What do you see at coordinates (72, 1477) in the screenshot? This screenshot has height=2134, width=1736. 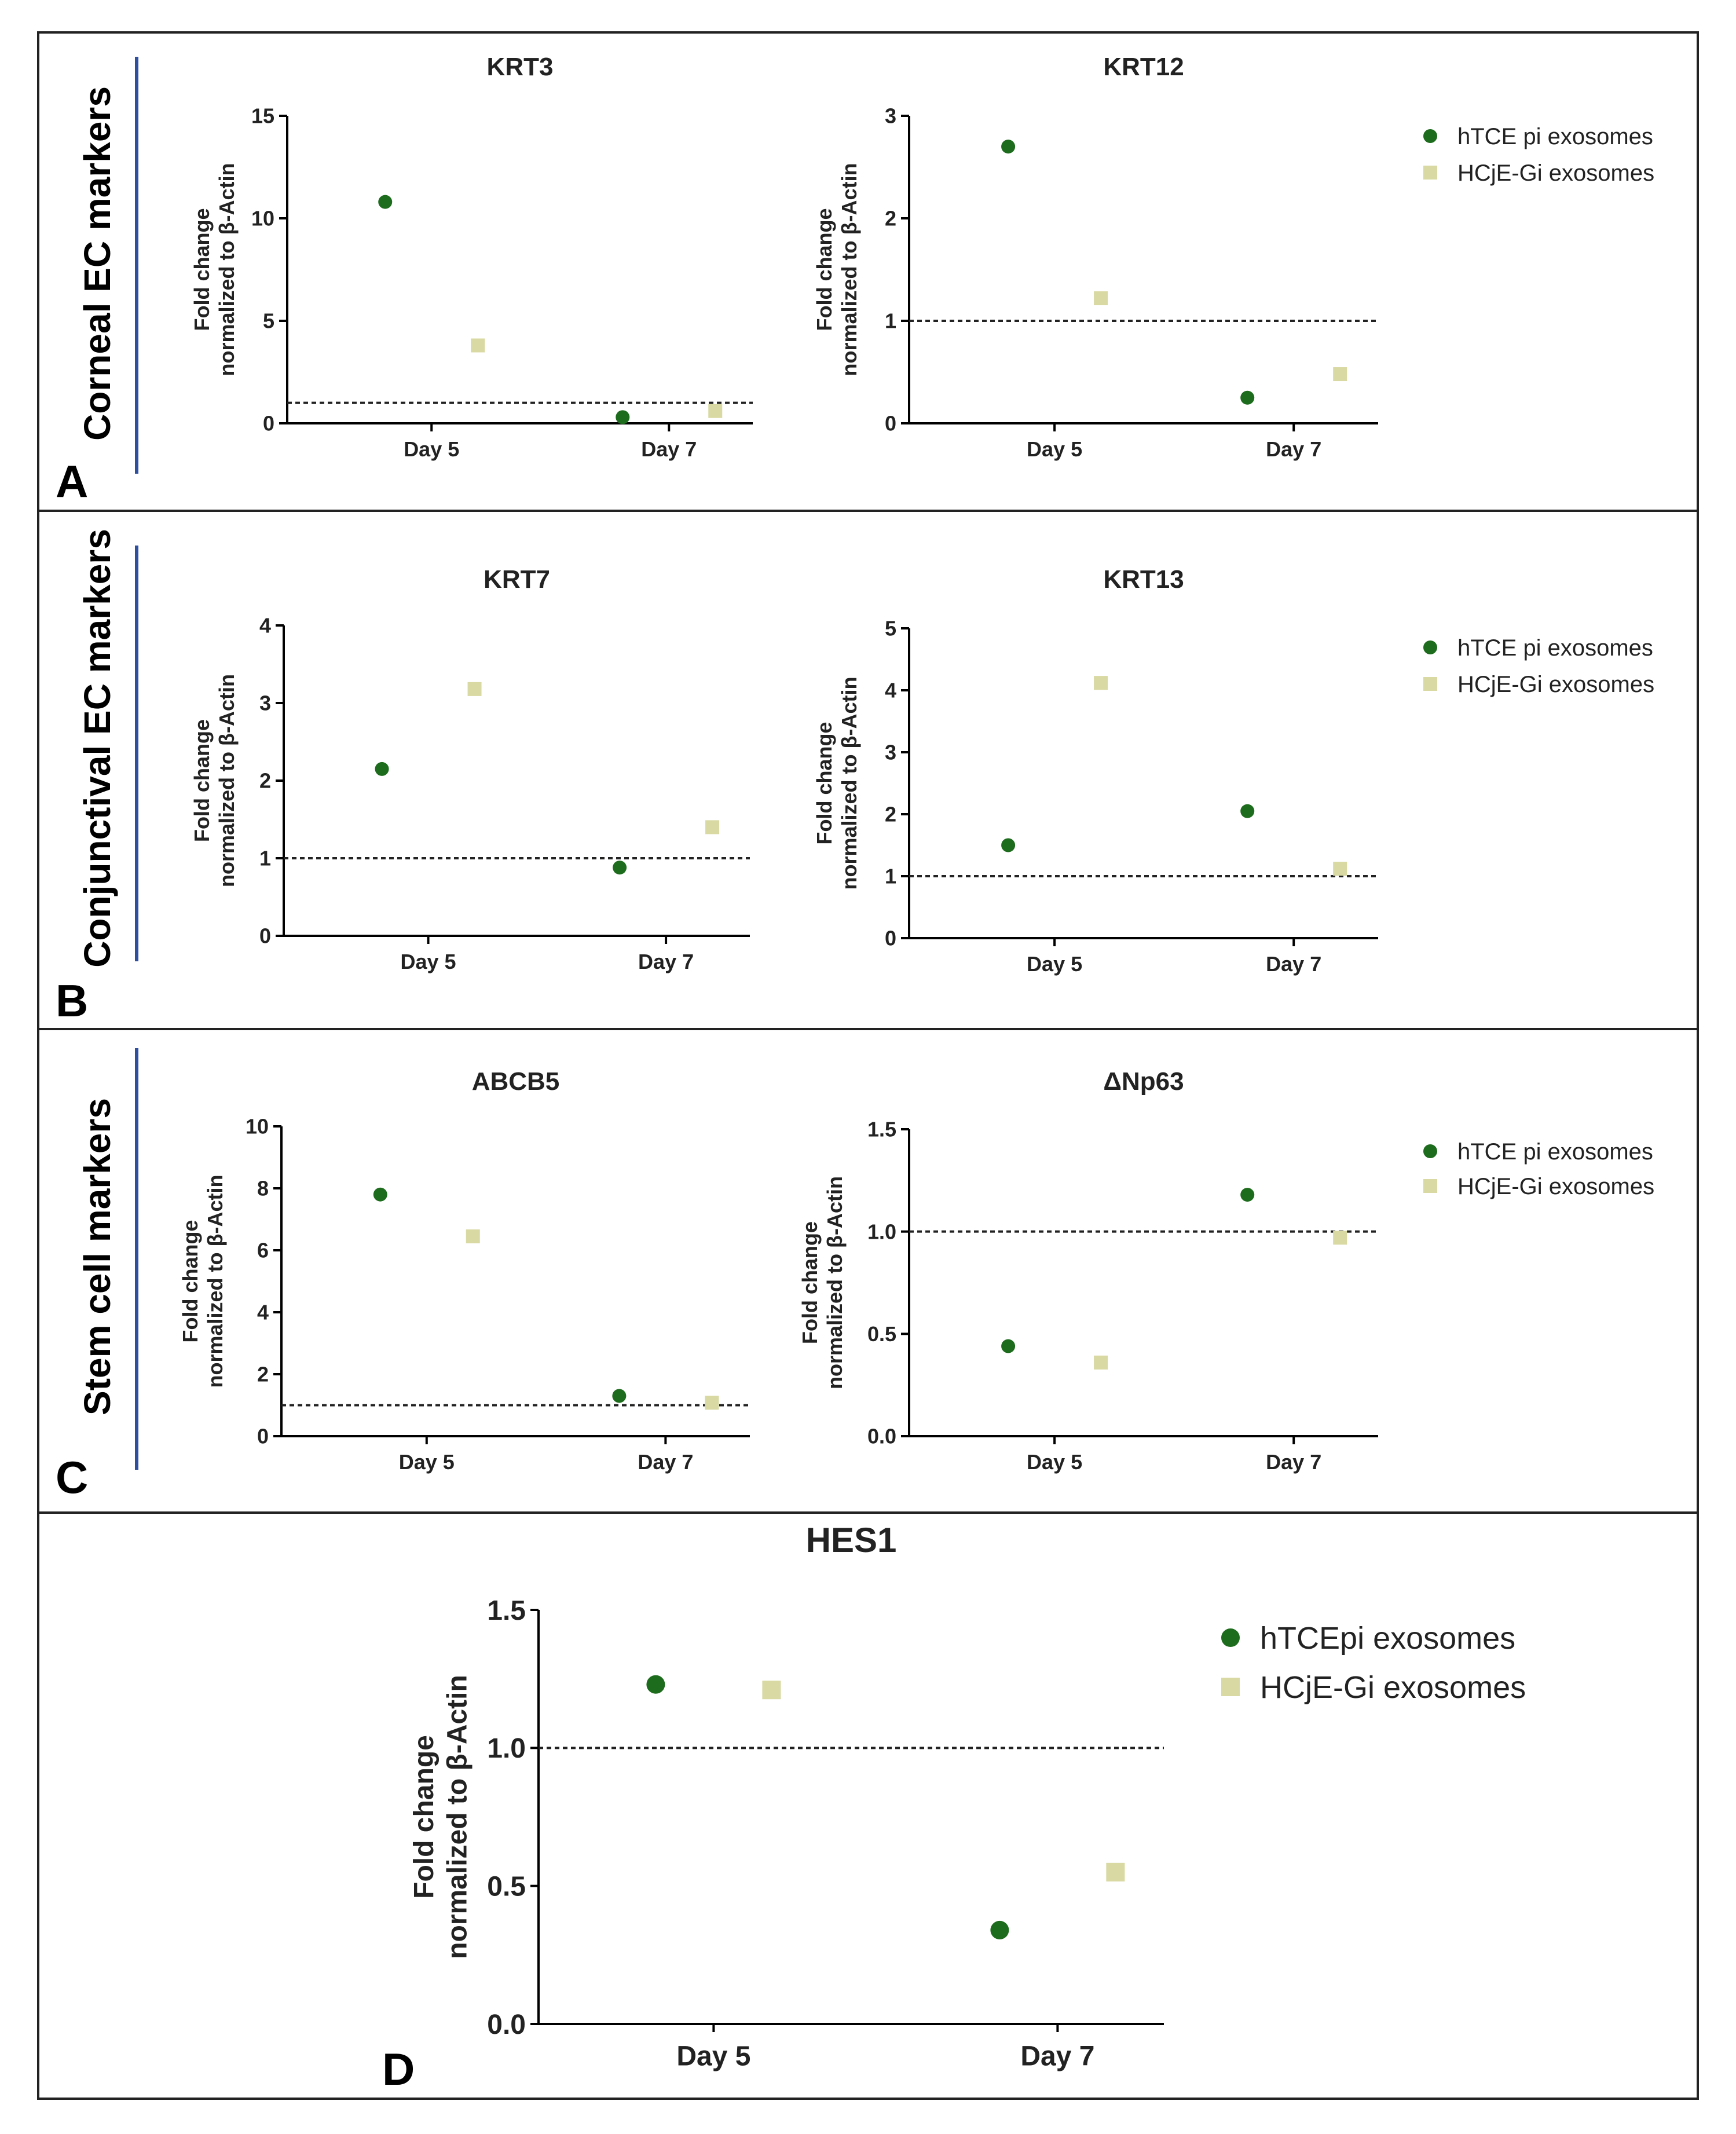 I see `panel-c-letter: C` at bounding box center [72, 1477].